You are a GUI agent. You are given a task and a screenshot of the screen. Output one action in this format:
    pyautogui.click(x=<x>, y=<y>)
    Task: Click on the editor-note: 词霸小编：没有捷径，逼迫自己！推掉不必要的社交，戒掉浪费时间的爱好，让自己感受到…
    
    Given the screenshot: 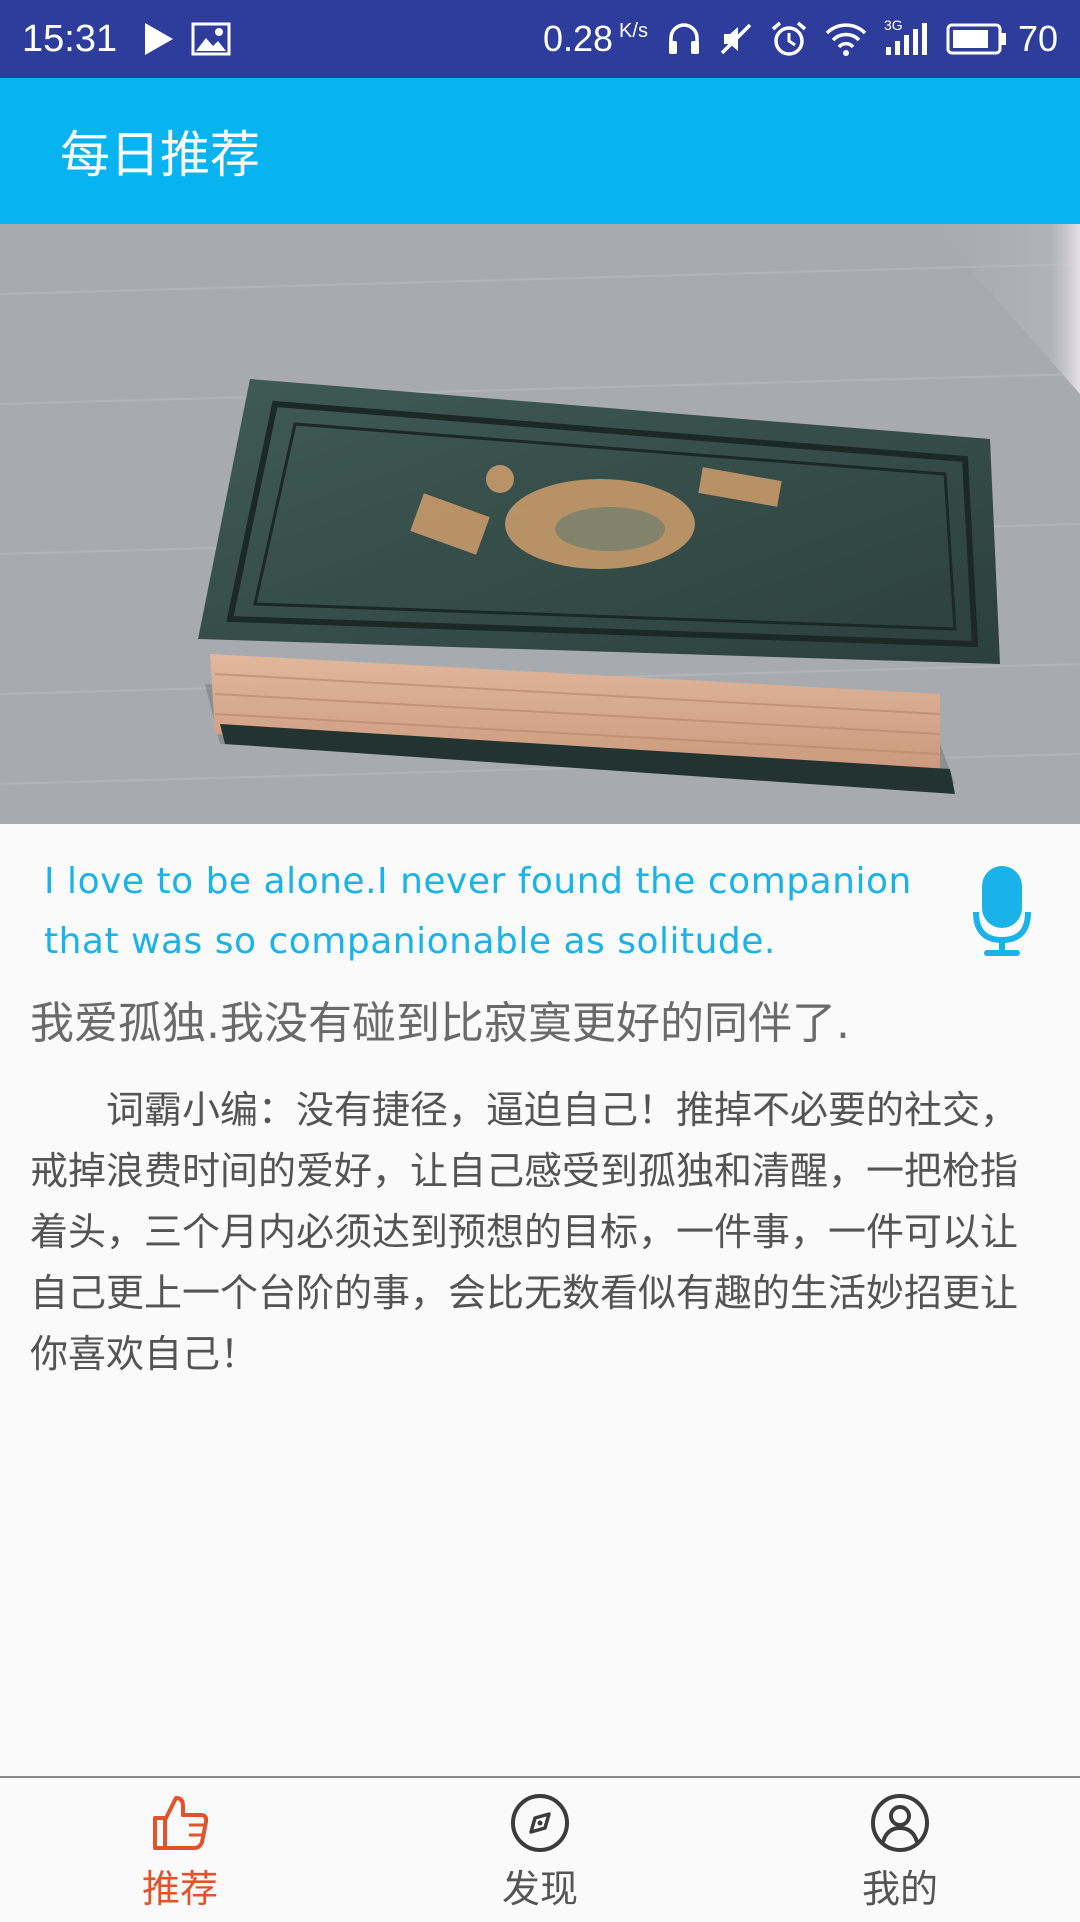 What is the action you would take?
    pyautogui.click(x=524, y=1232)
    